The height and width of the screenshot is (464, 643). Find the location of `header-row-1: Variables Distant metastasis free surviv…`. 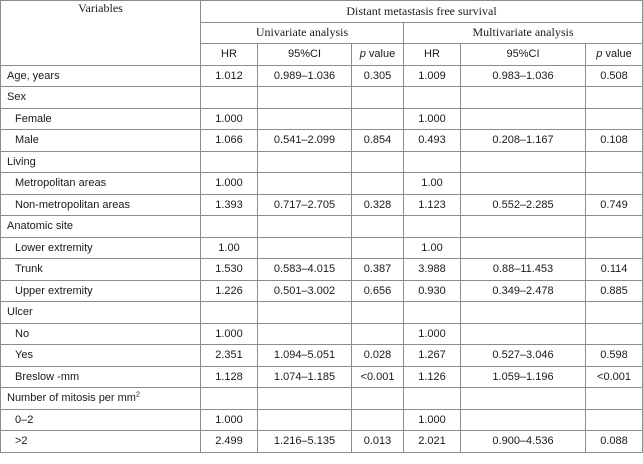

header-row-1: Variables Distant metastasis free surviv… is located at coordinates (321, 33).